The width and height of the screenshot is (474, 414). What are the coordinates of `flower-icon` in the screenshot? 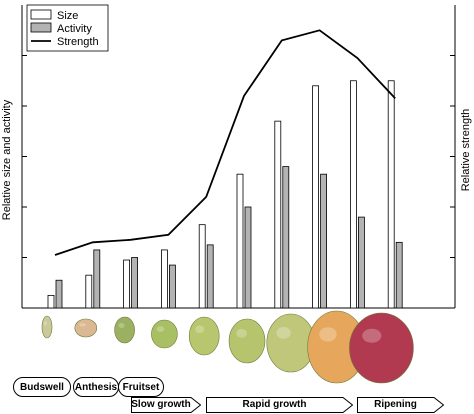 It's located at (86, 328).